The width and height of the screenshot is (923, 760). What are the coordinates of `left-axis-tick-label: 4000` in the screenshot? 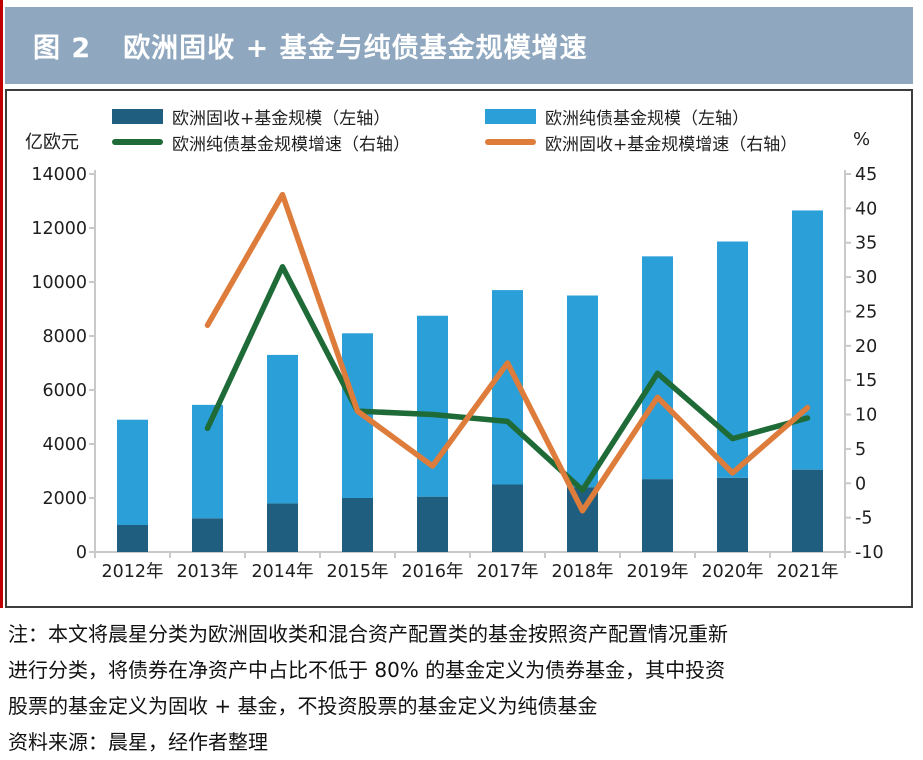 It's located at (64, 445).